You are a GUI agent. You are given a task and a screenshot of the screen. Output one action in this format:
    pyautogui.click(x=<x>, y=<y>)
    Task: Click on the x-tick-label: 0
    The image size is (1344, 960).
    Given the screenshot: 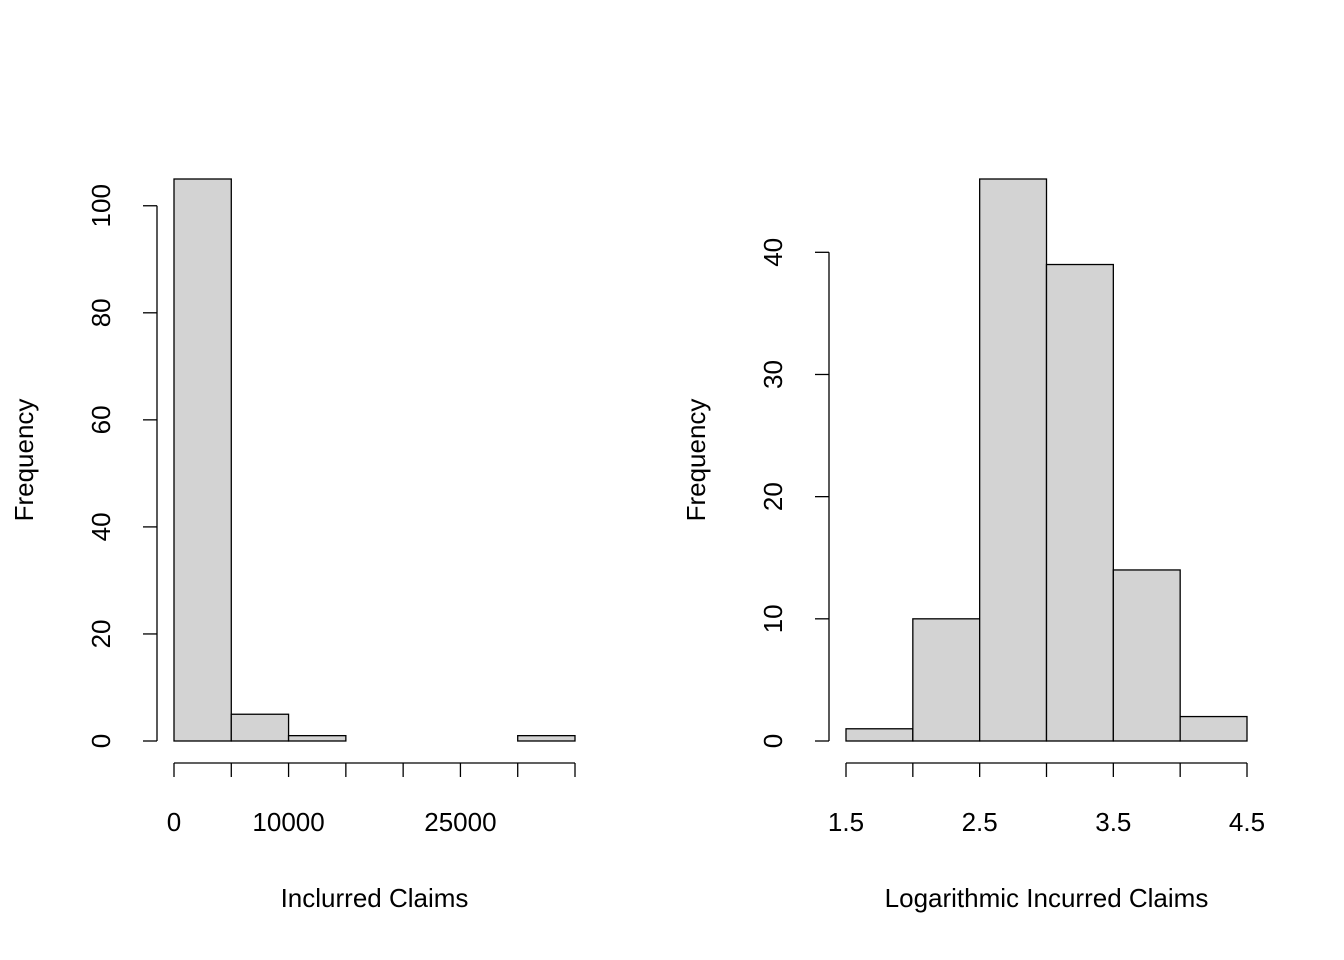 What is the action you would take?
    pyautogui.click(x=174, y=822)
    